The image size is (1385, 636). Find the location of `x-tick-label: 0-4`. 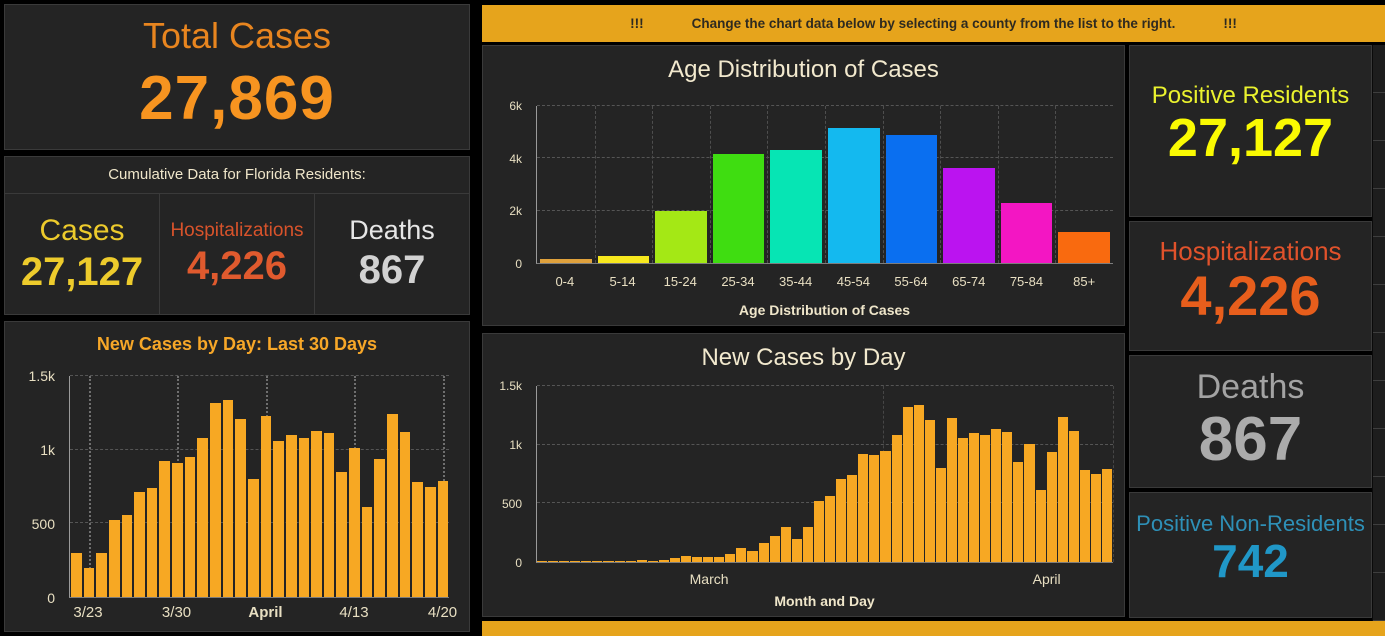

x-tick-label: 0-4 is located at coordinates (565, 281).